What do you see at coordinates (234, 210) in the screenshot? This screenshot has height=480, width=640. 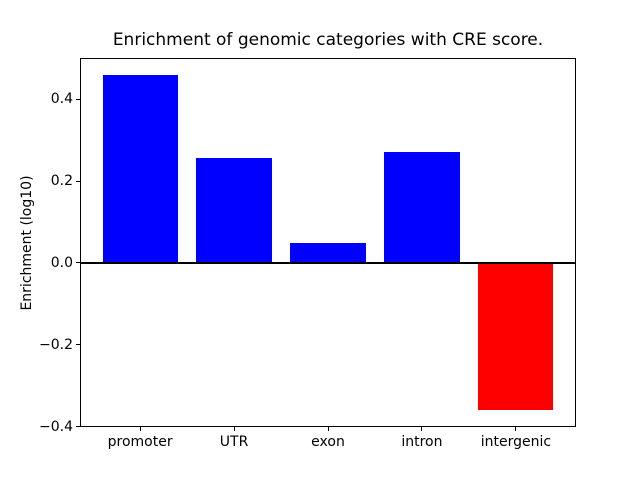 I see `bar-UTR` at bounding box center [234, 210].